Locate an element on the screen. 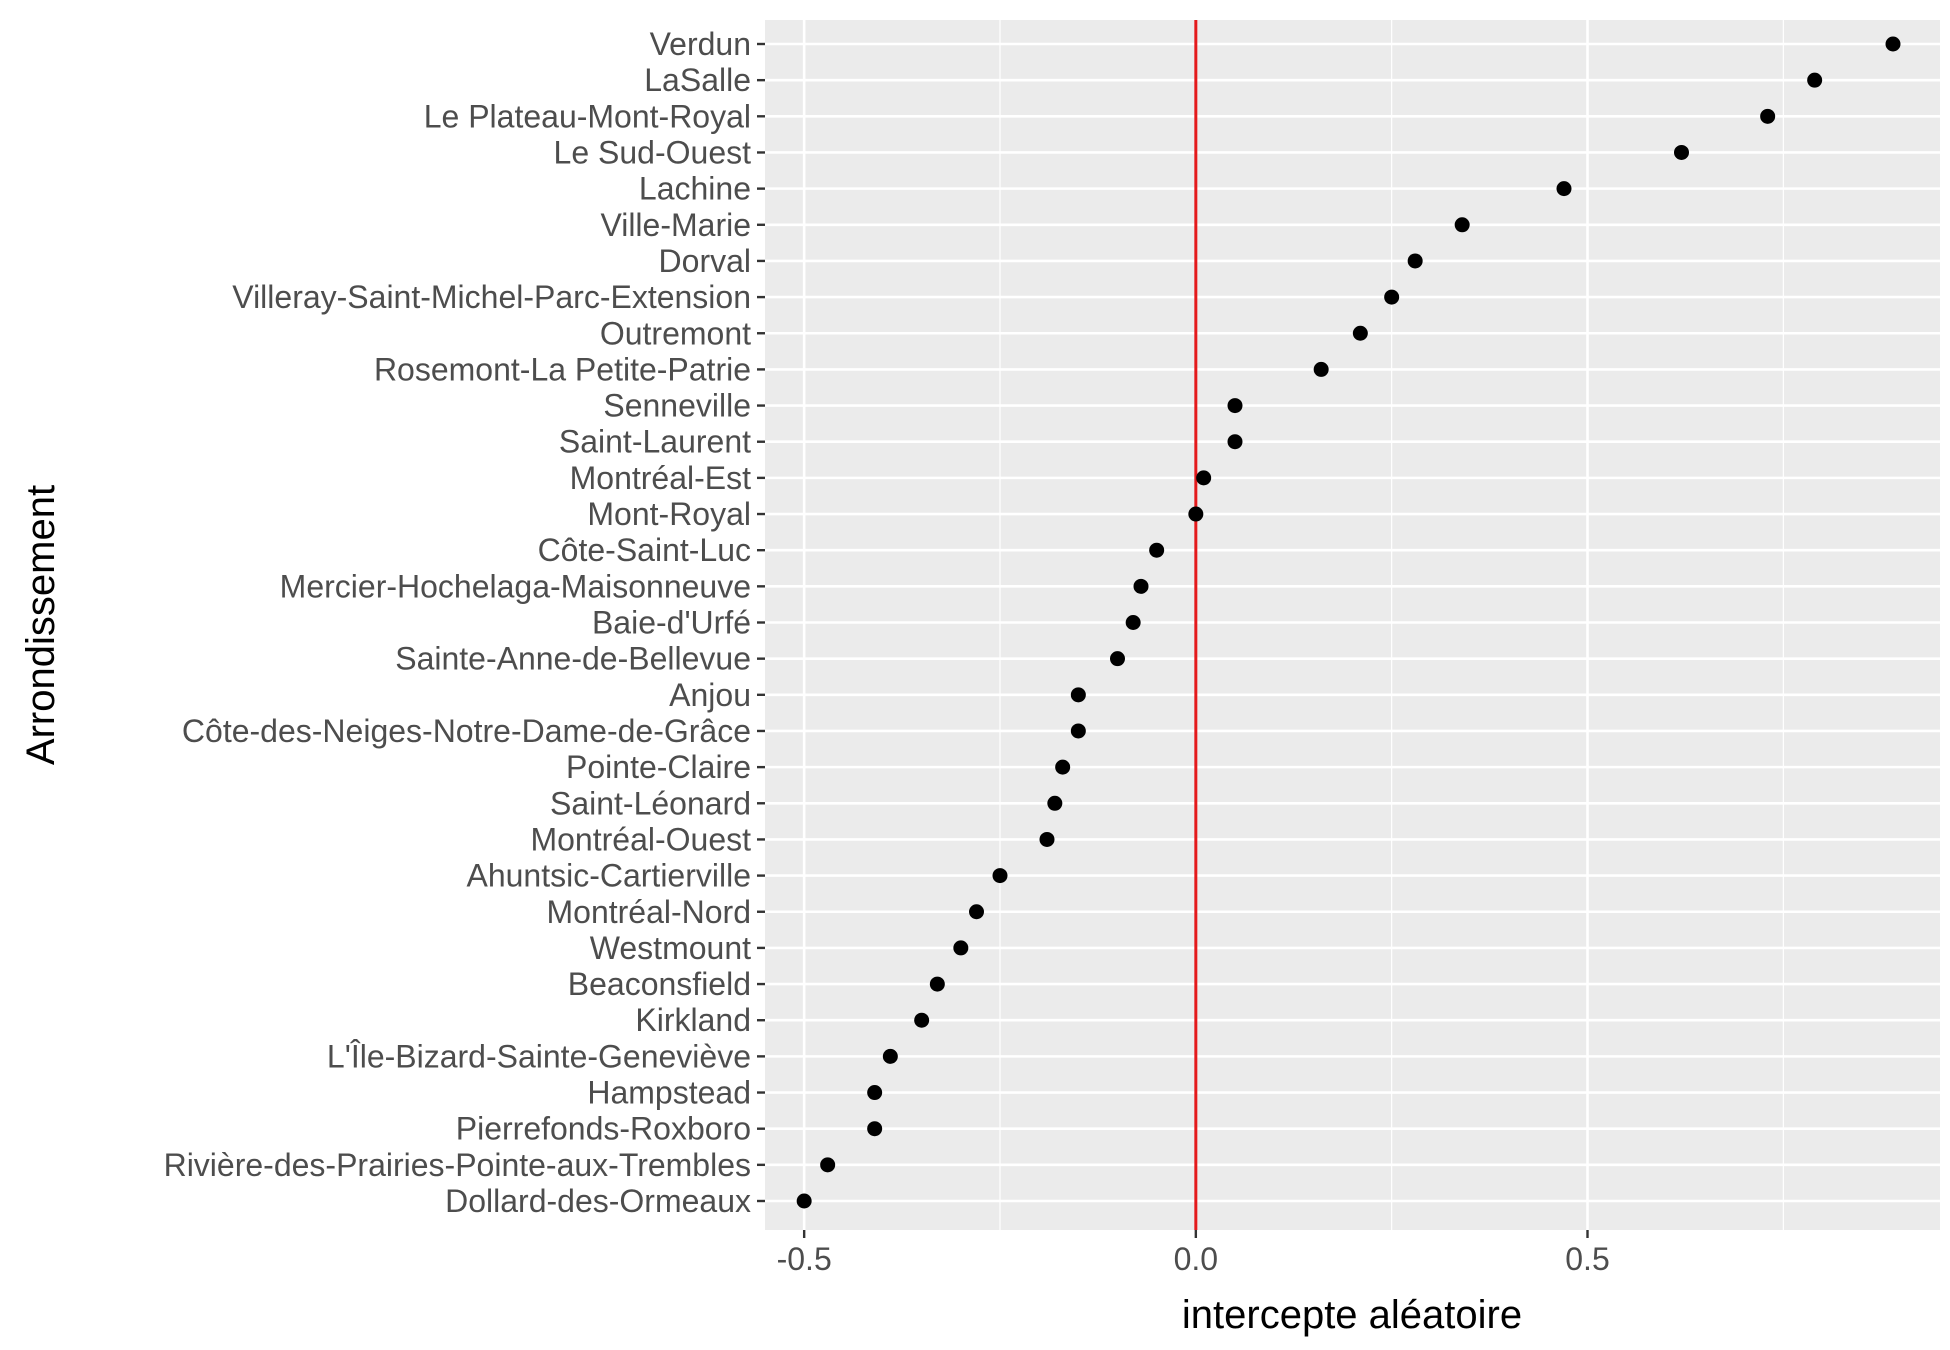  x-tick-label: 0.5 is located at coordinates (1587, 1259).